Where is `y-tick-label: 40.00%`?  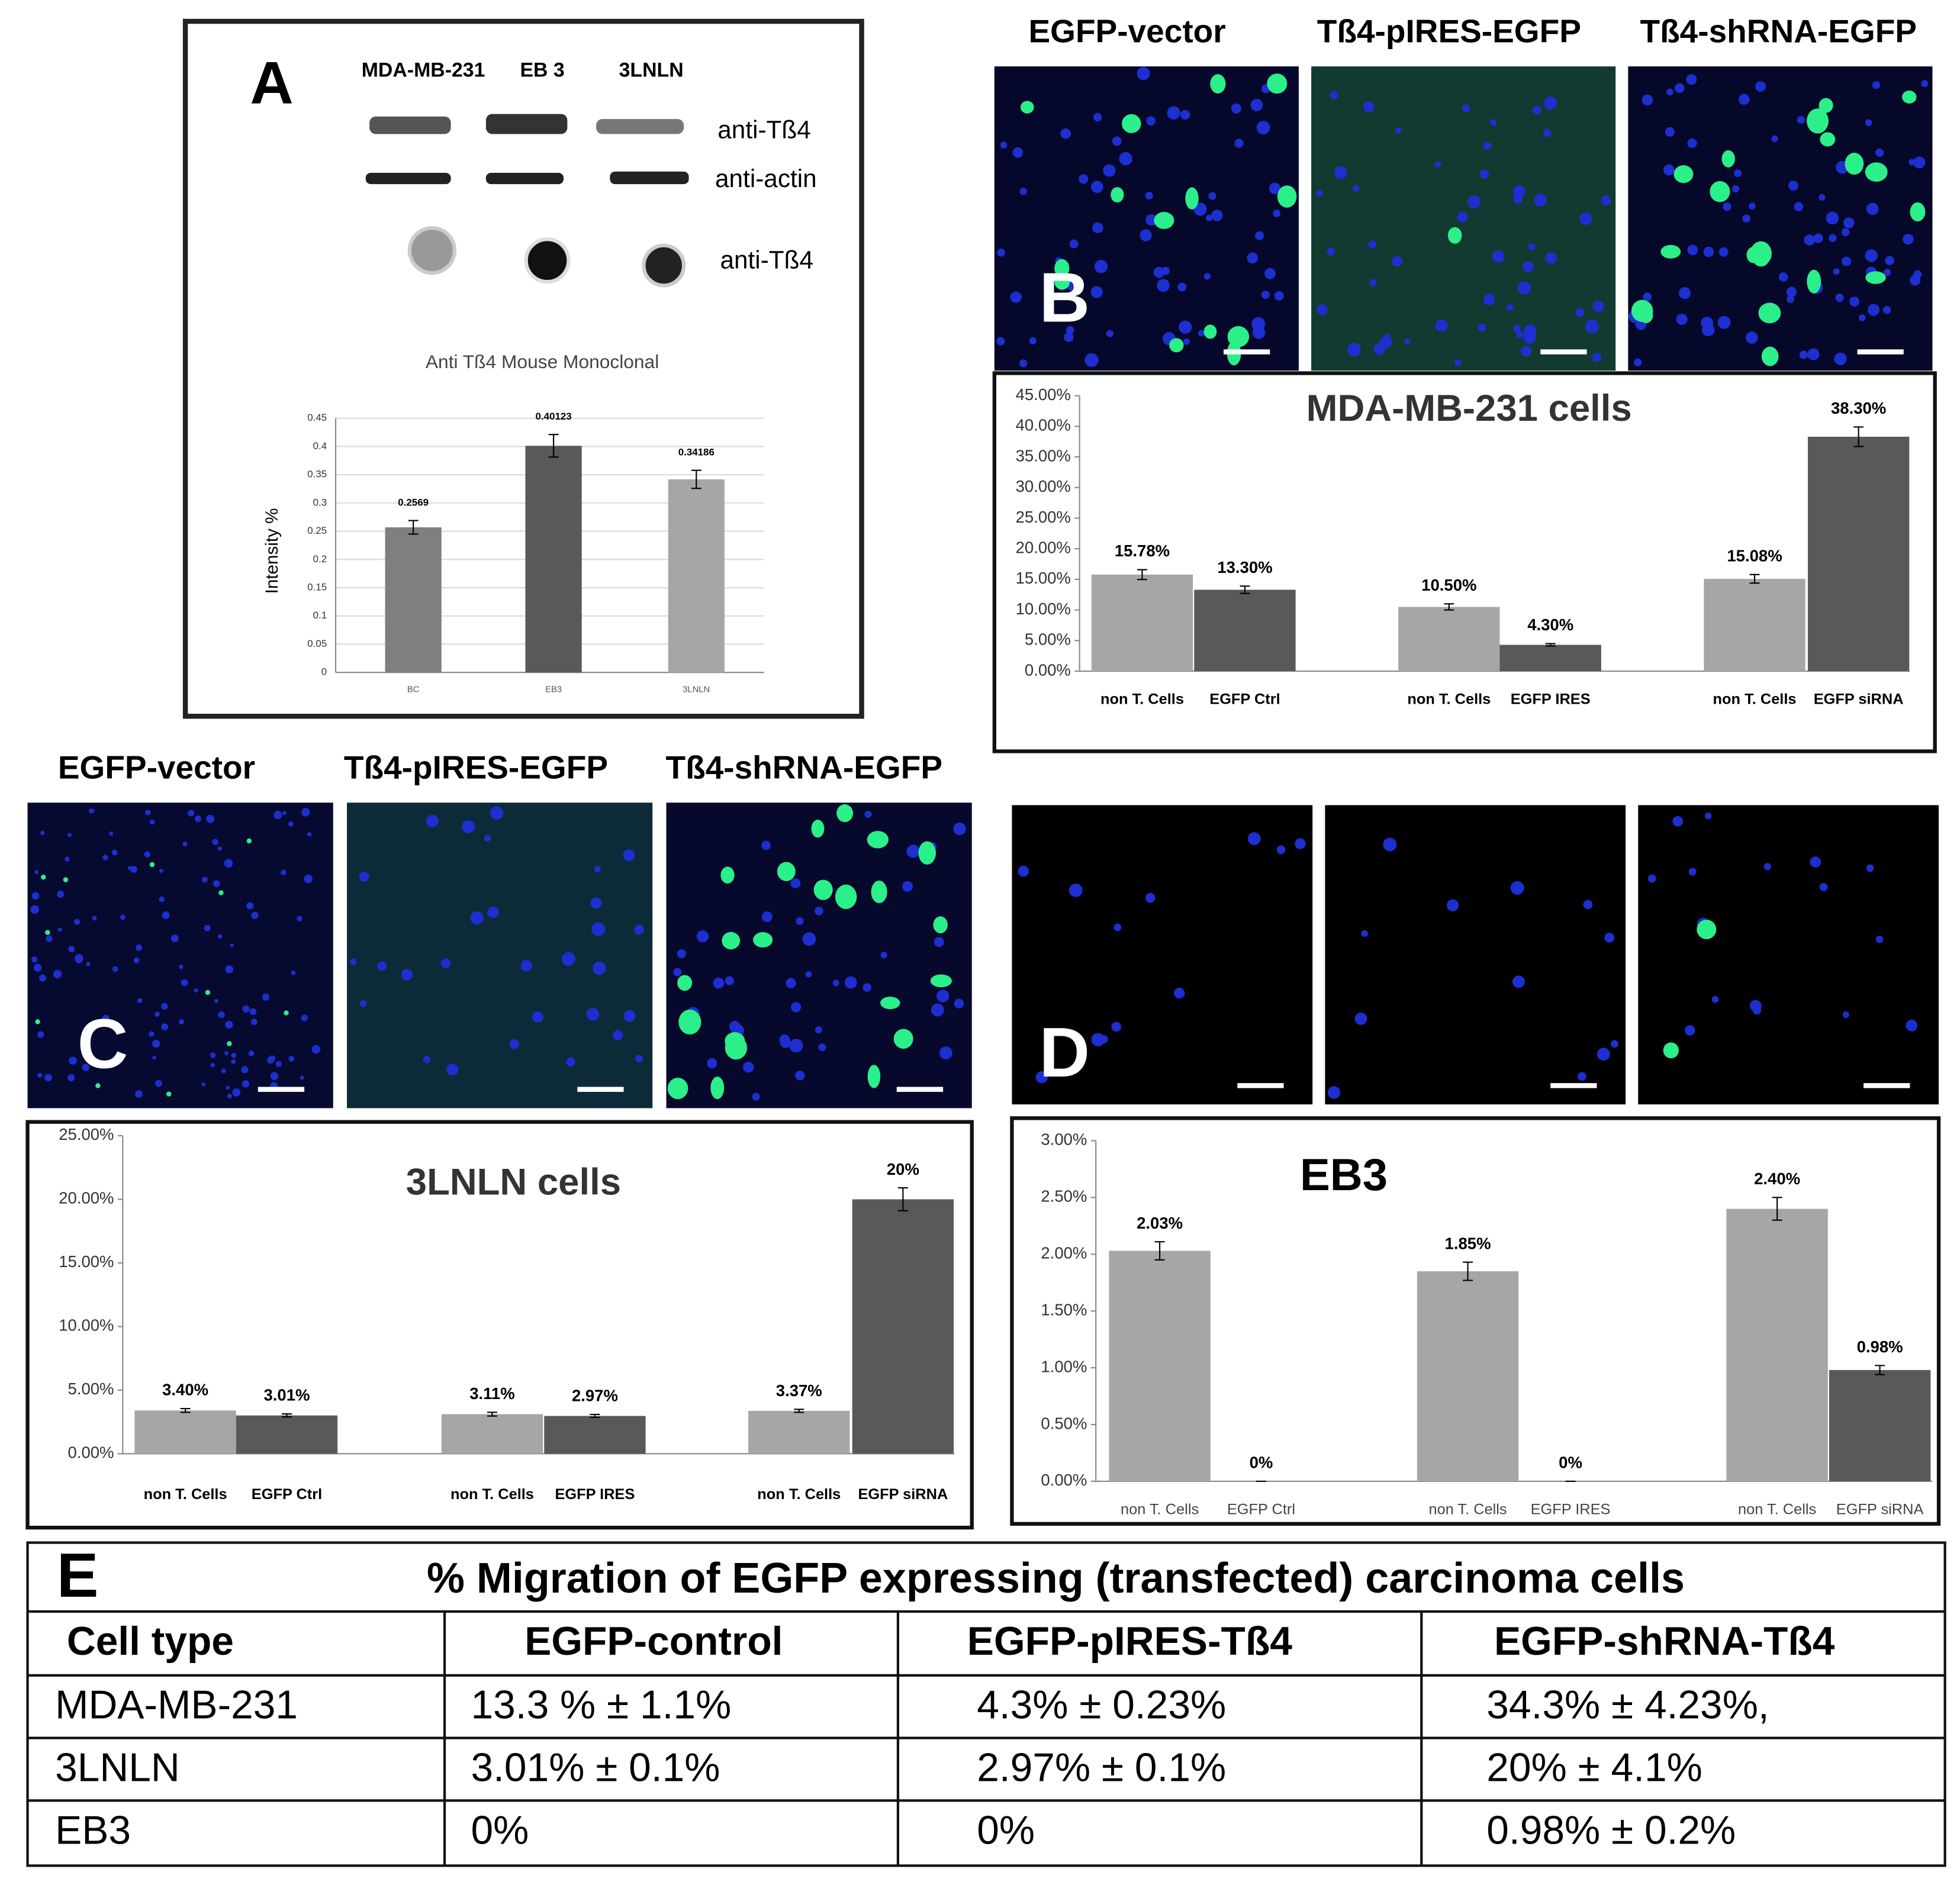
y-tick-label: 40.00% is located at coordinates (1043, 425).